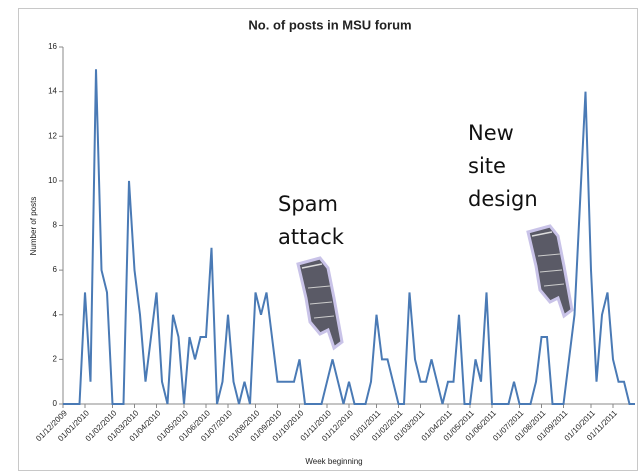 This screenshot has height=472, width=639. Describe the element at coordinates (55, 403) in the screenshot. I see `y-tick-label: 0` at that location.